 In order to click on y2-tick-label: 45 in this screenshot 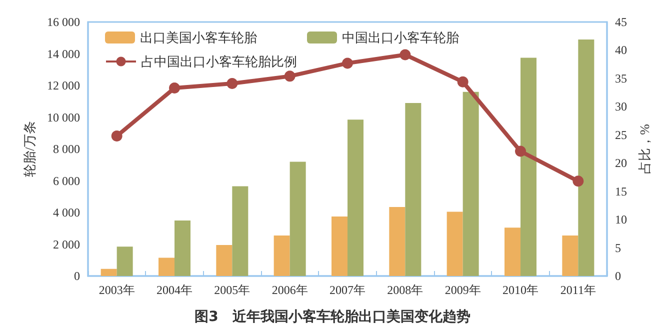, I will do `click(621, 22)`.